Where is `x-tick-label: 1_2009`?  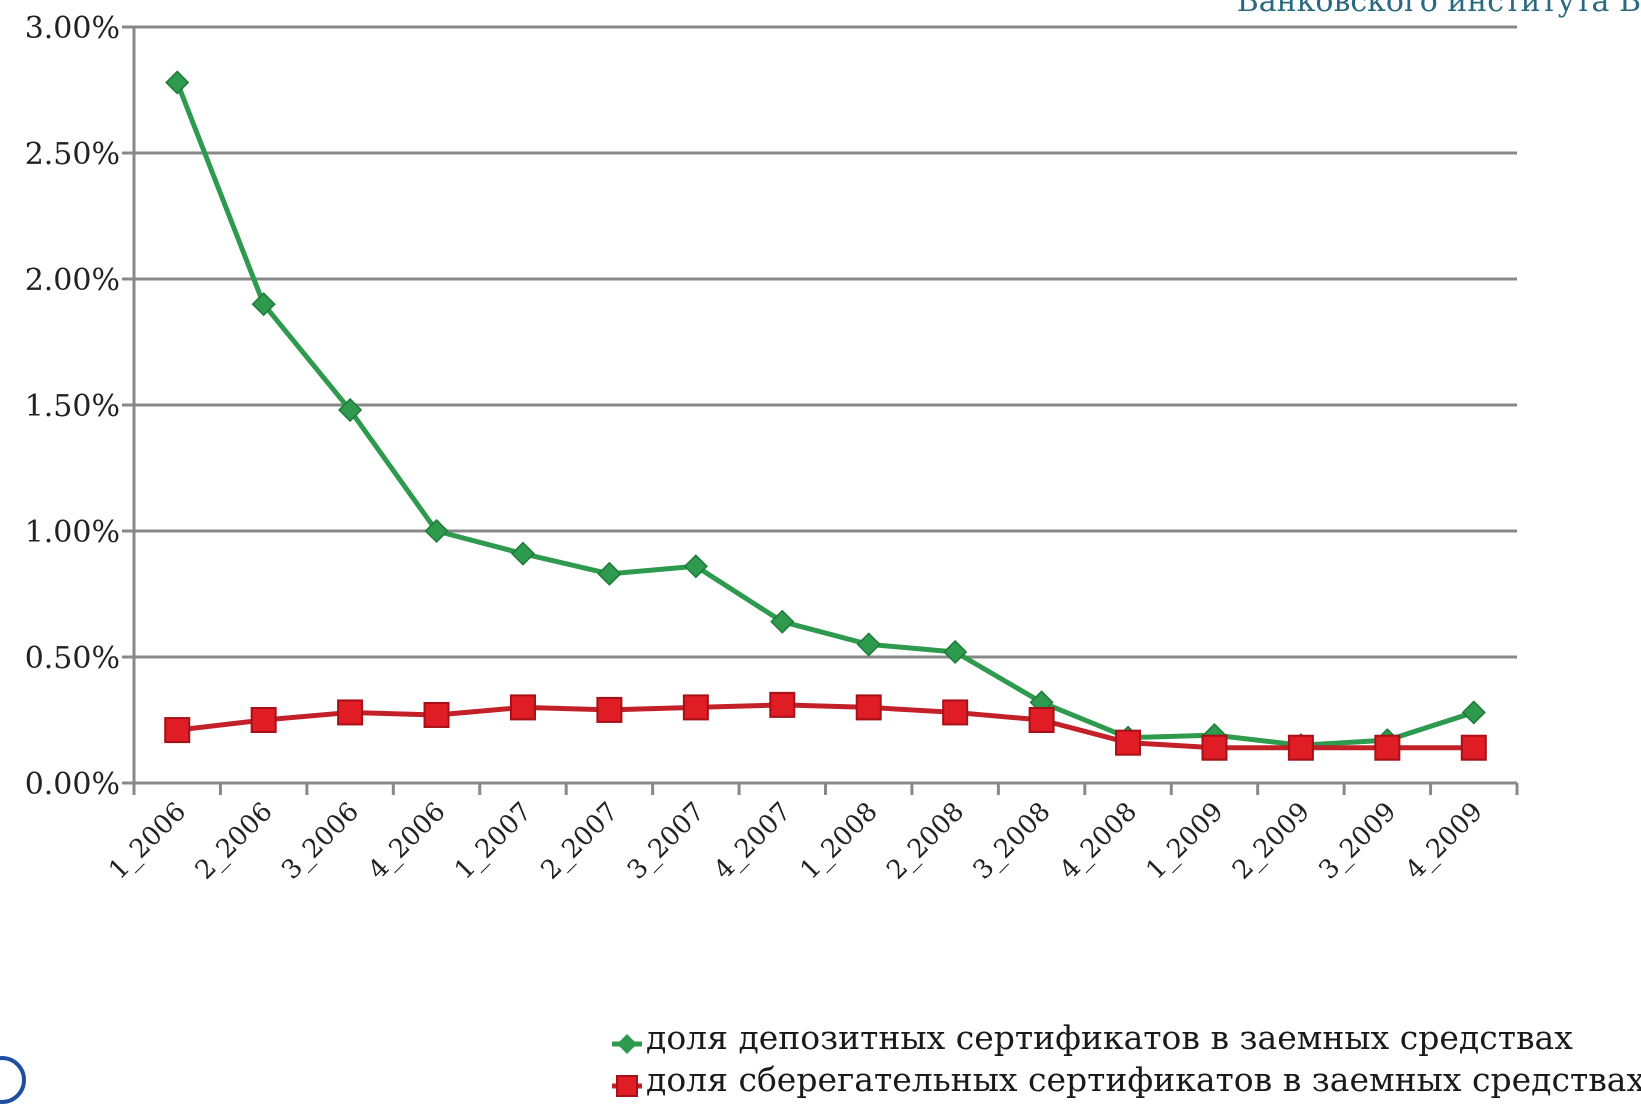 x-tick-label: 1_2009 is located at coordinates (1185, 841).